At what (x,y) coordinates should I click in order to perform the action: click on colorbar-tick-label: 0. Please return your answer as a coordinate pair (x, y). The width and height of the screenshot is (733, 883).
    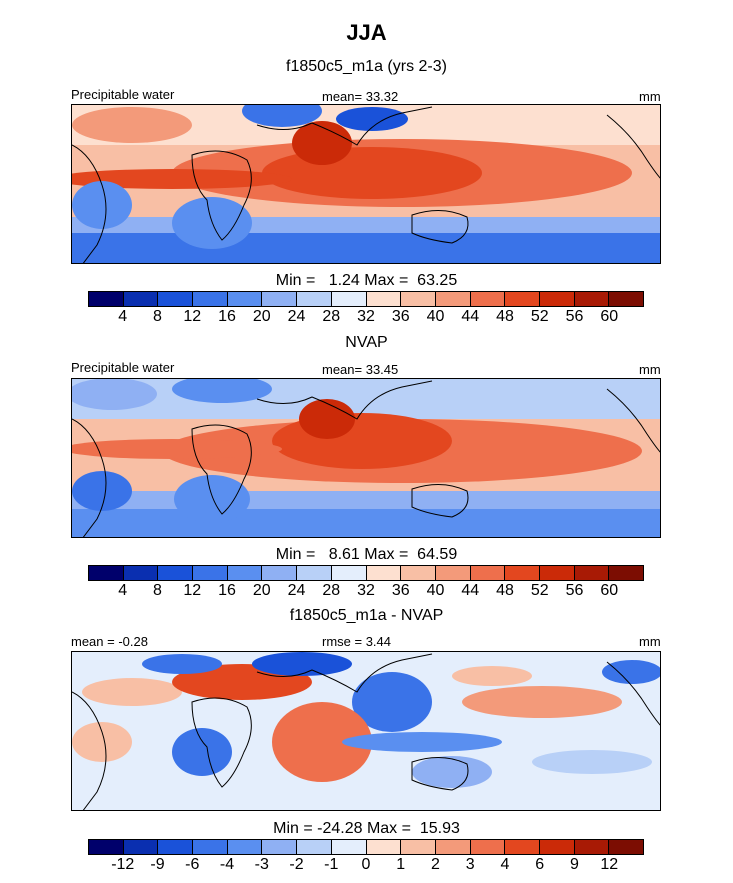
    Looking at the image, I should click on (366, 864).